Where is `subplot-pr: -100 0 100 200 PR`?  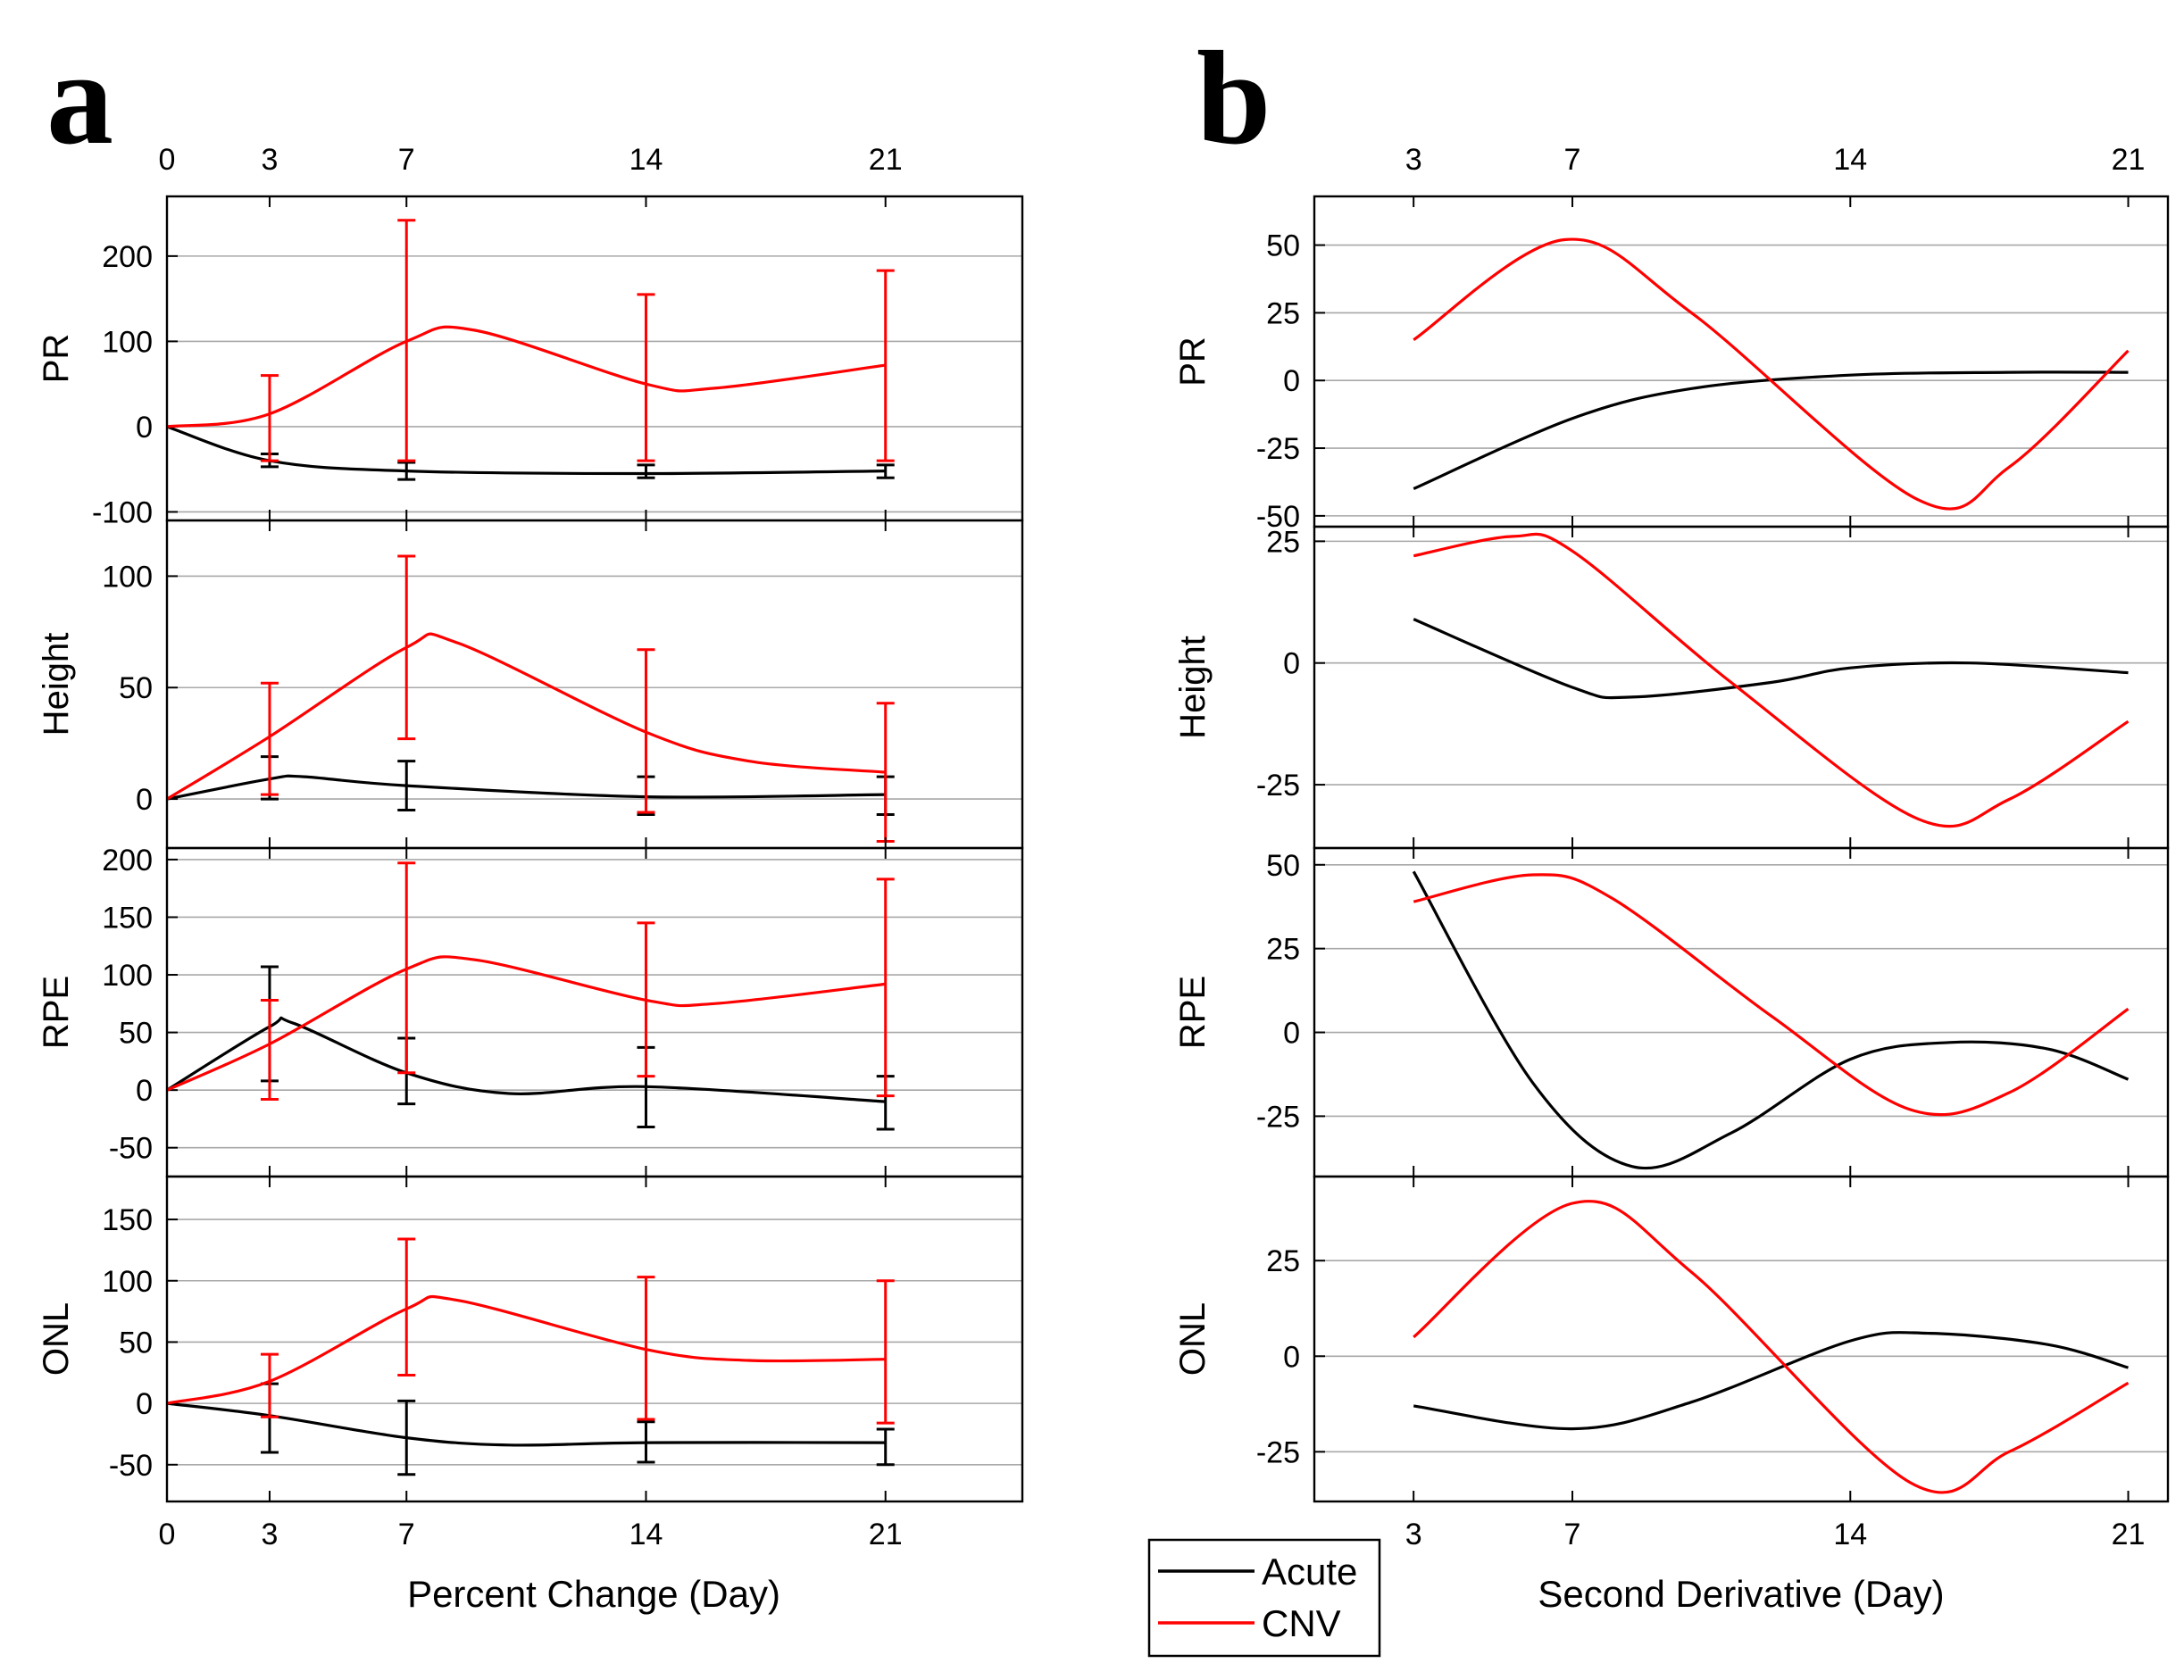
subplot-pr: -100 0 100 200 PR is located at coordinates (530, 362).